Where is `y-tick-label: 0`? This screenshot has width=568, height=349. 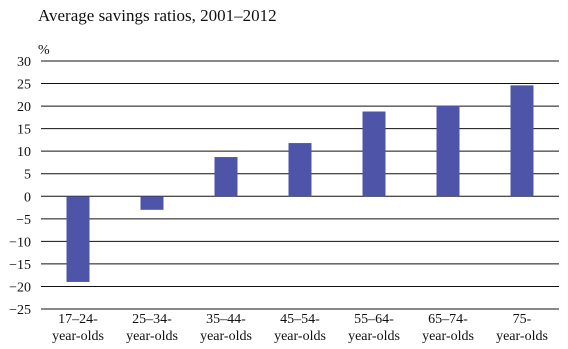 y-tick-label: 0 is located at coordinates (27, 197).